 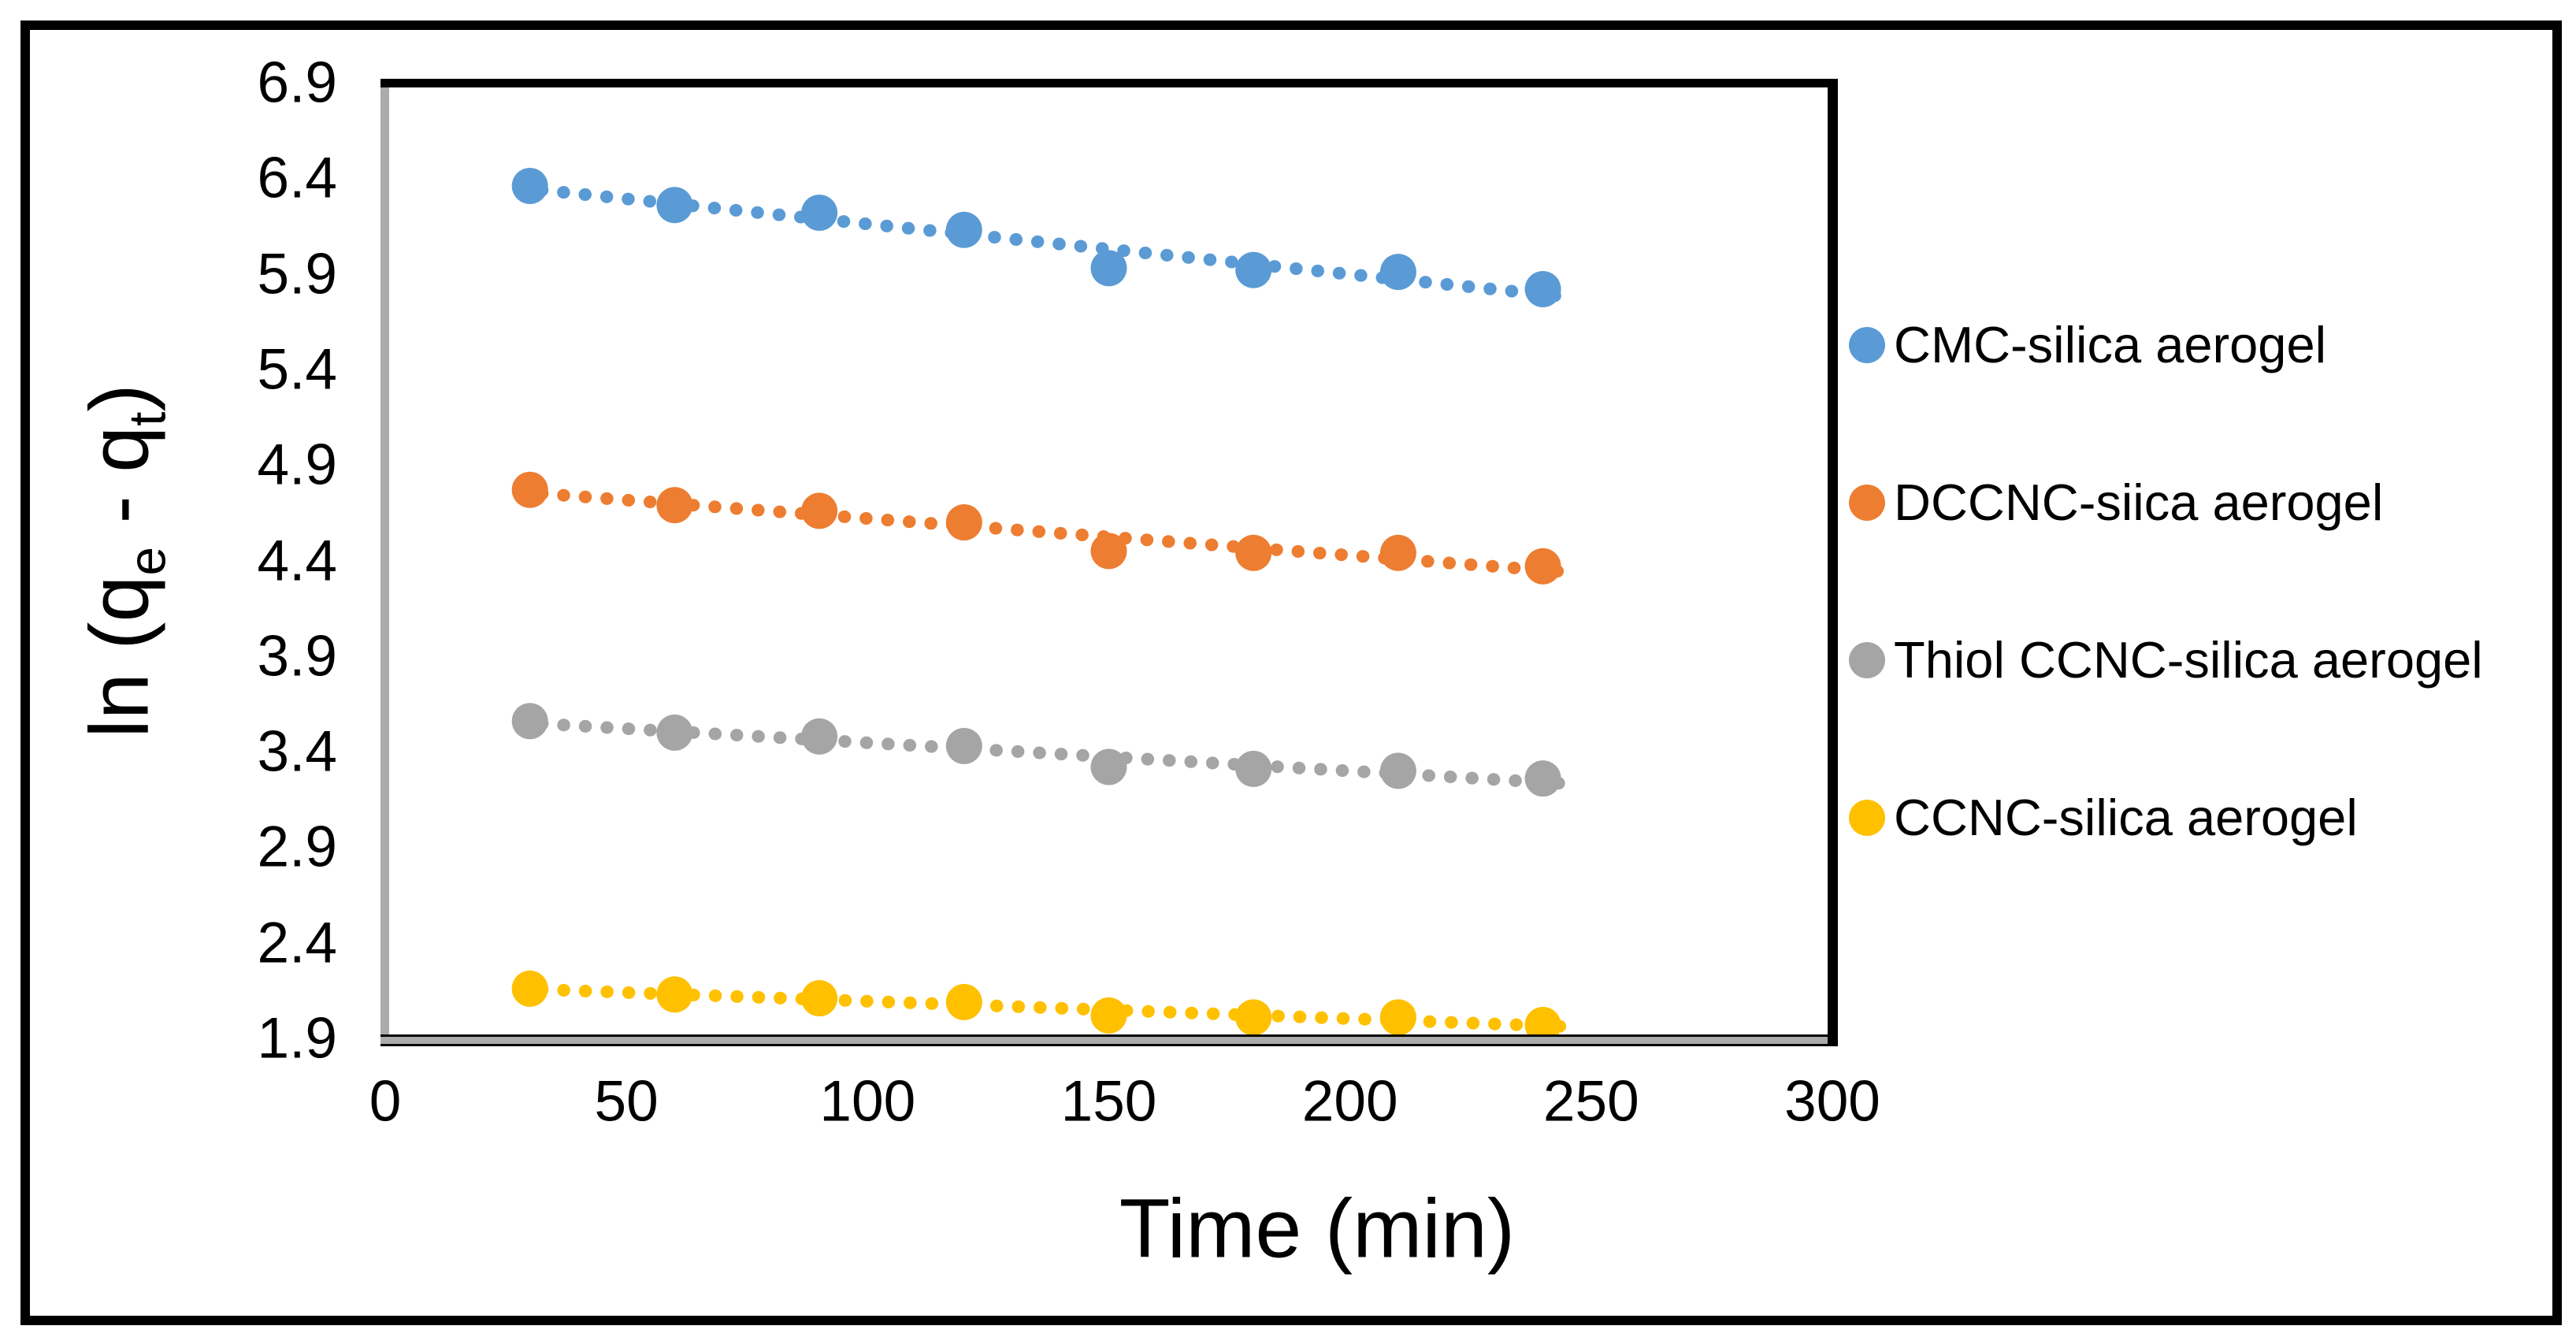 I want to click on x-axis-title: Time (min), so click(x=1317, y=1229).